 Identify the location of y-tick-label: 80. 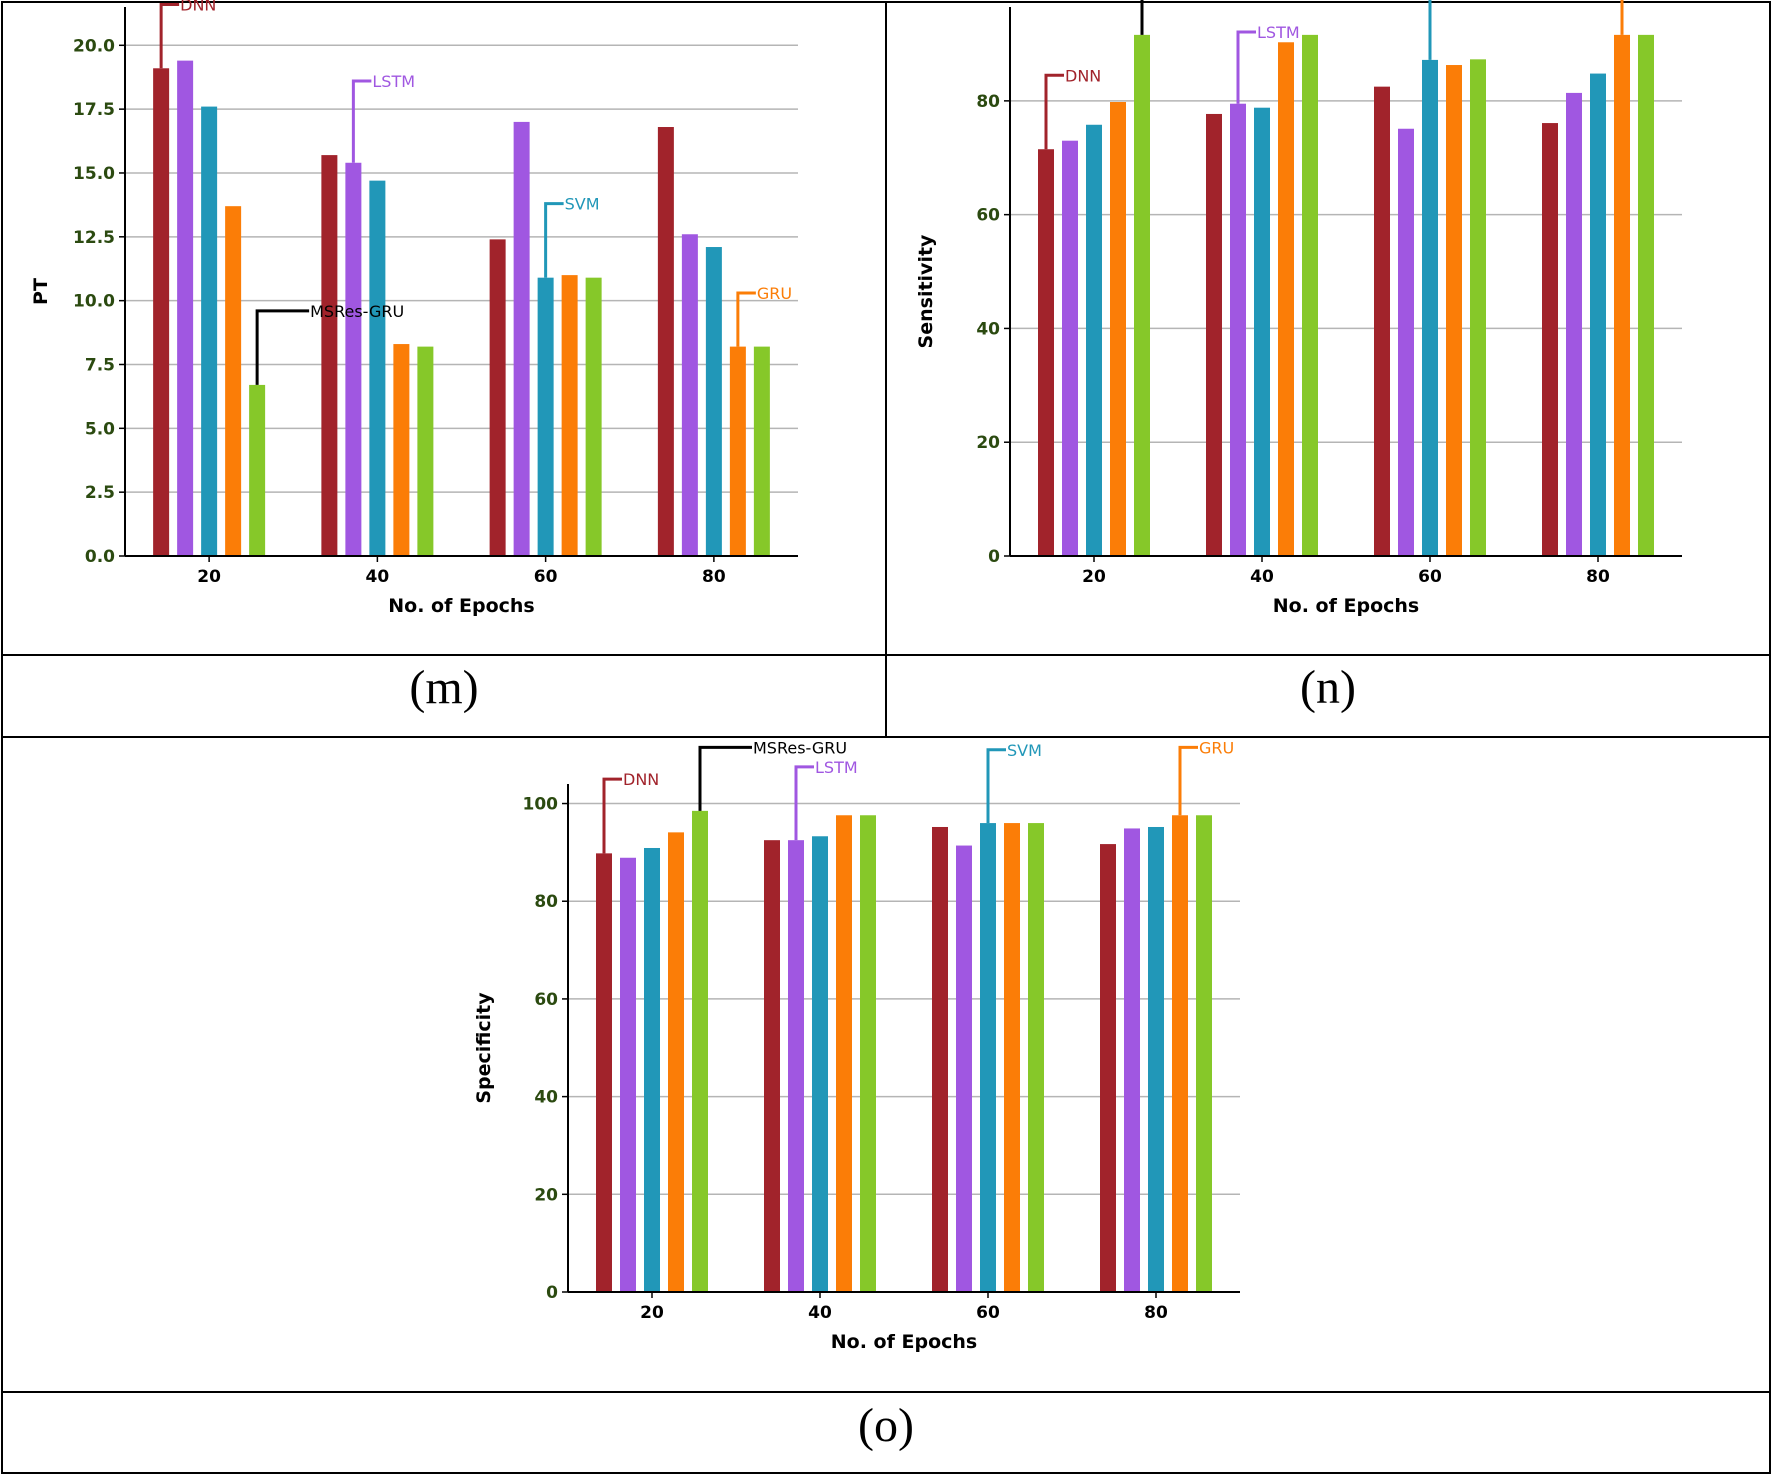
(988, 102).